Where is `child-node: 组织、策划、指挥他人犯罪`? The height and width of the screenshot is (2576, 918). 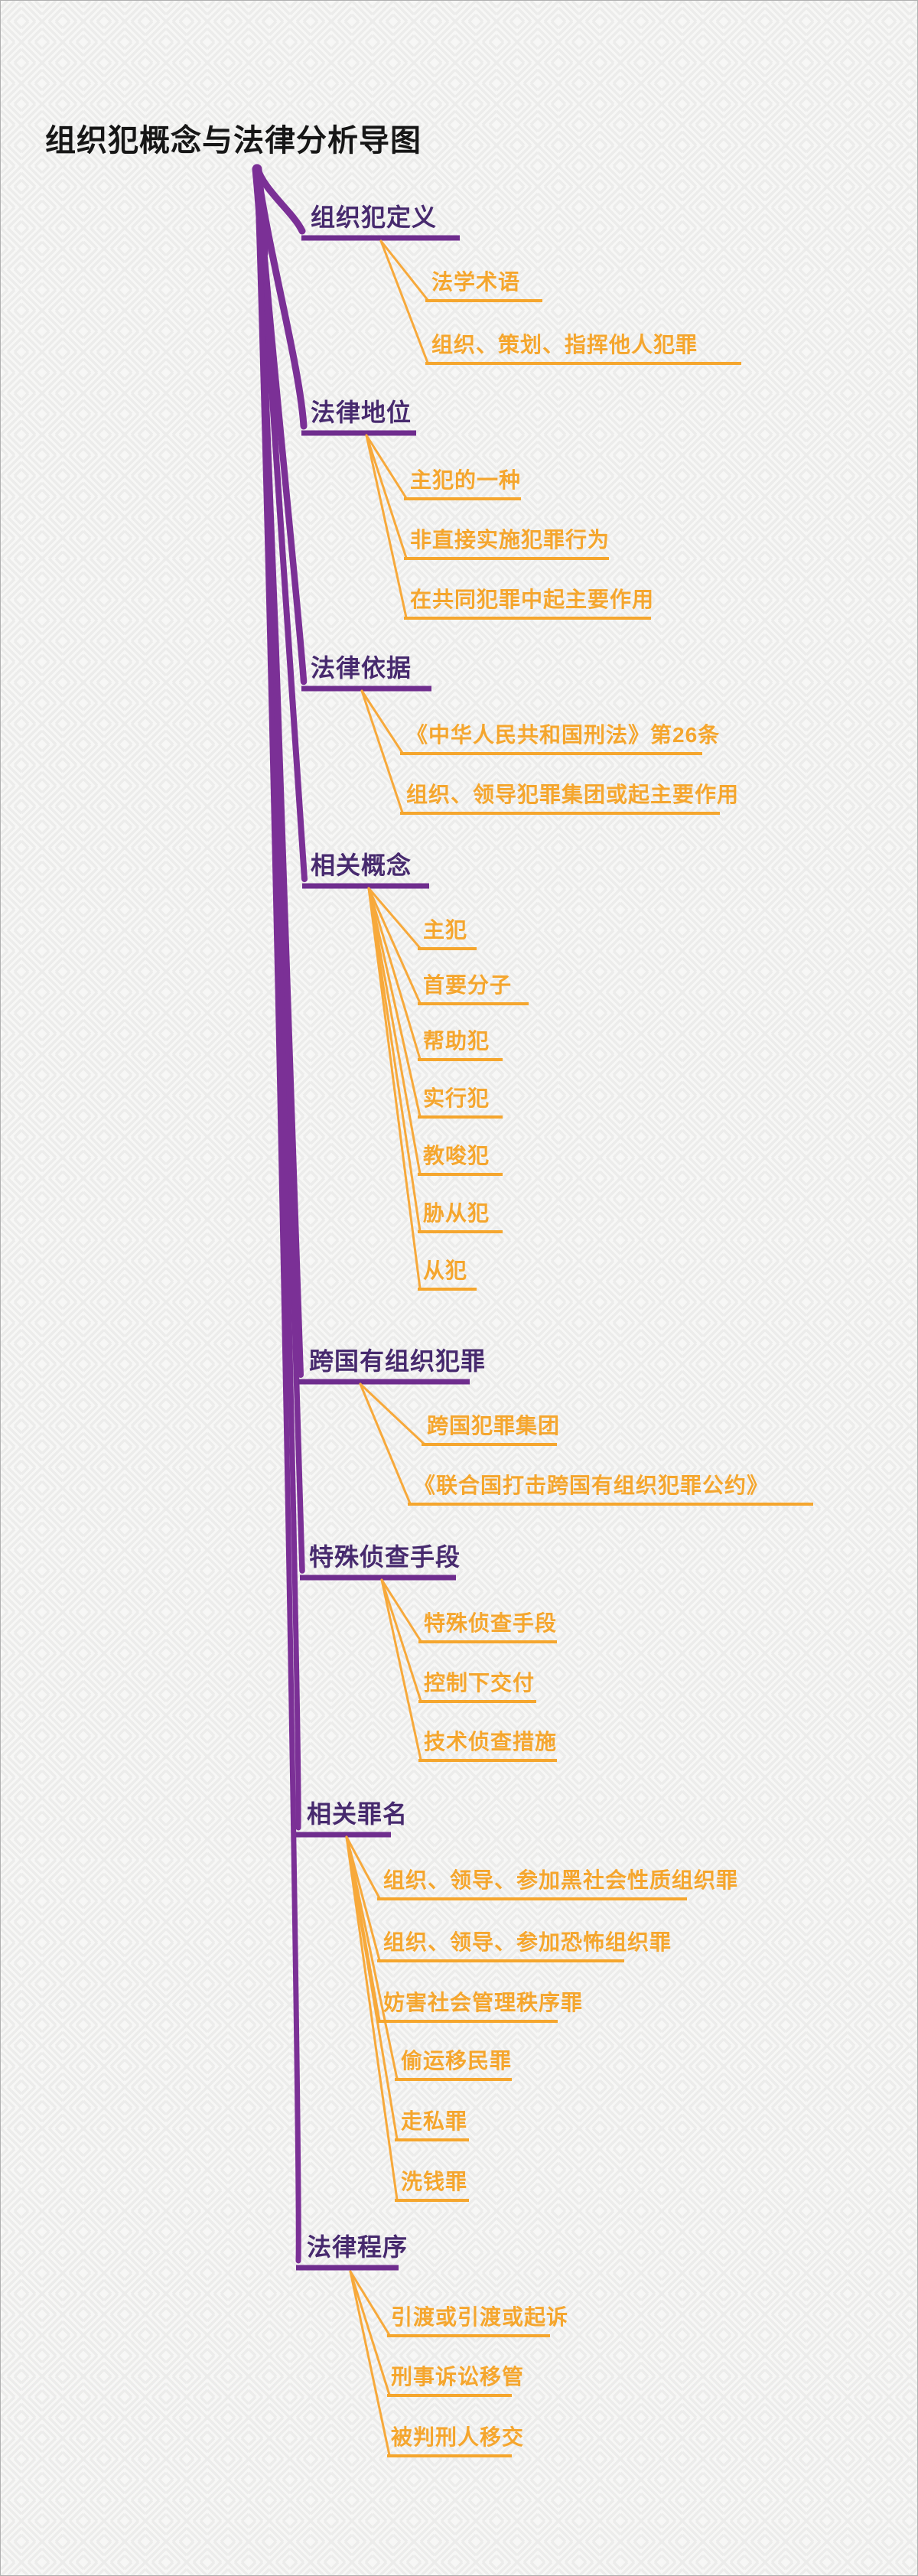 child-node: 组织、策划、指挥他人犯罪 is located at coordinates (564, 345).